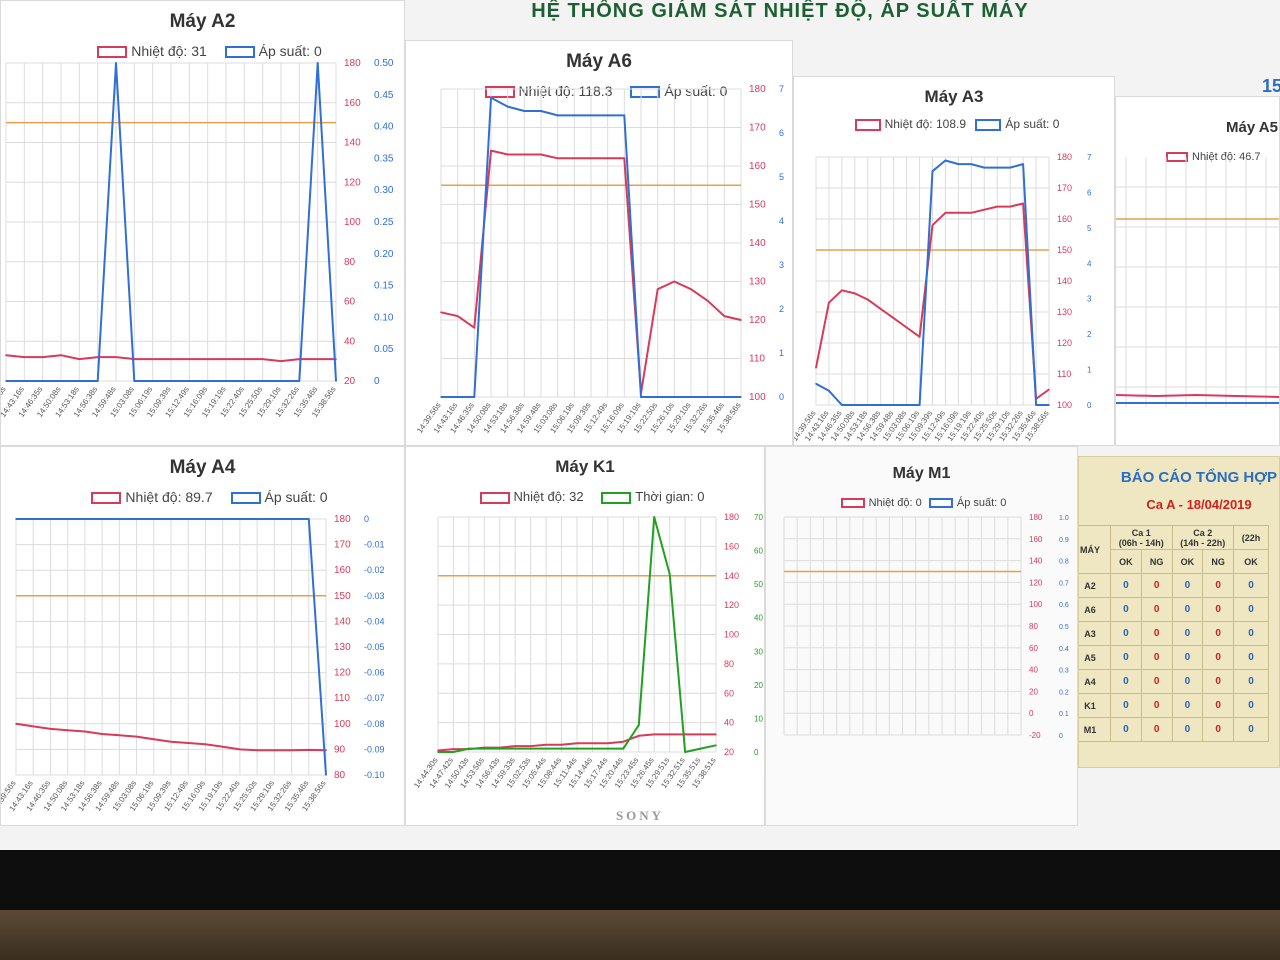 This screenshot has height=960, width=1280. I want to click on temp-axis-tick: 100, so click(1036, 604).